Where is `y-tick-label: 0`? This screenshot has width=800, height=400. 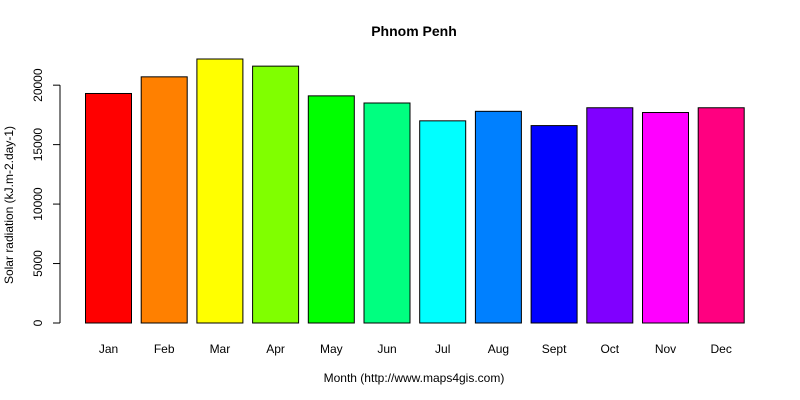 y-tick-label: 0 is located at coordinates (38, 322).